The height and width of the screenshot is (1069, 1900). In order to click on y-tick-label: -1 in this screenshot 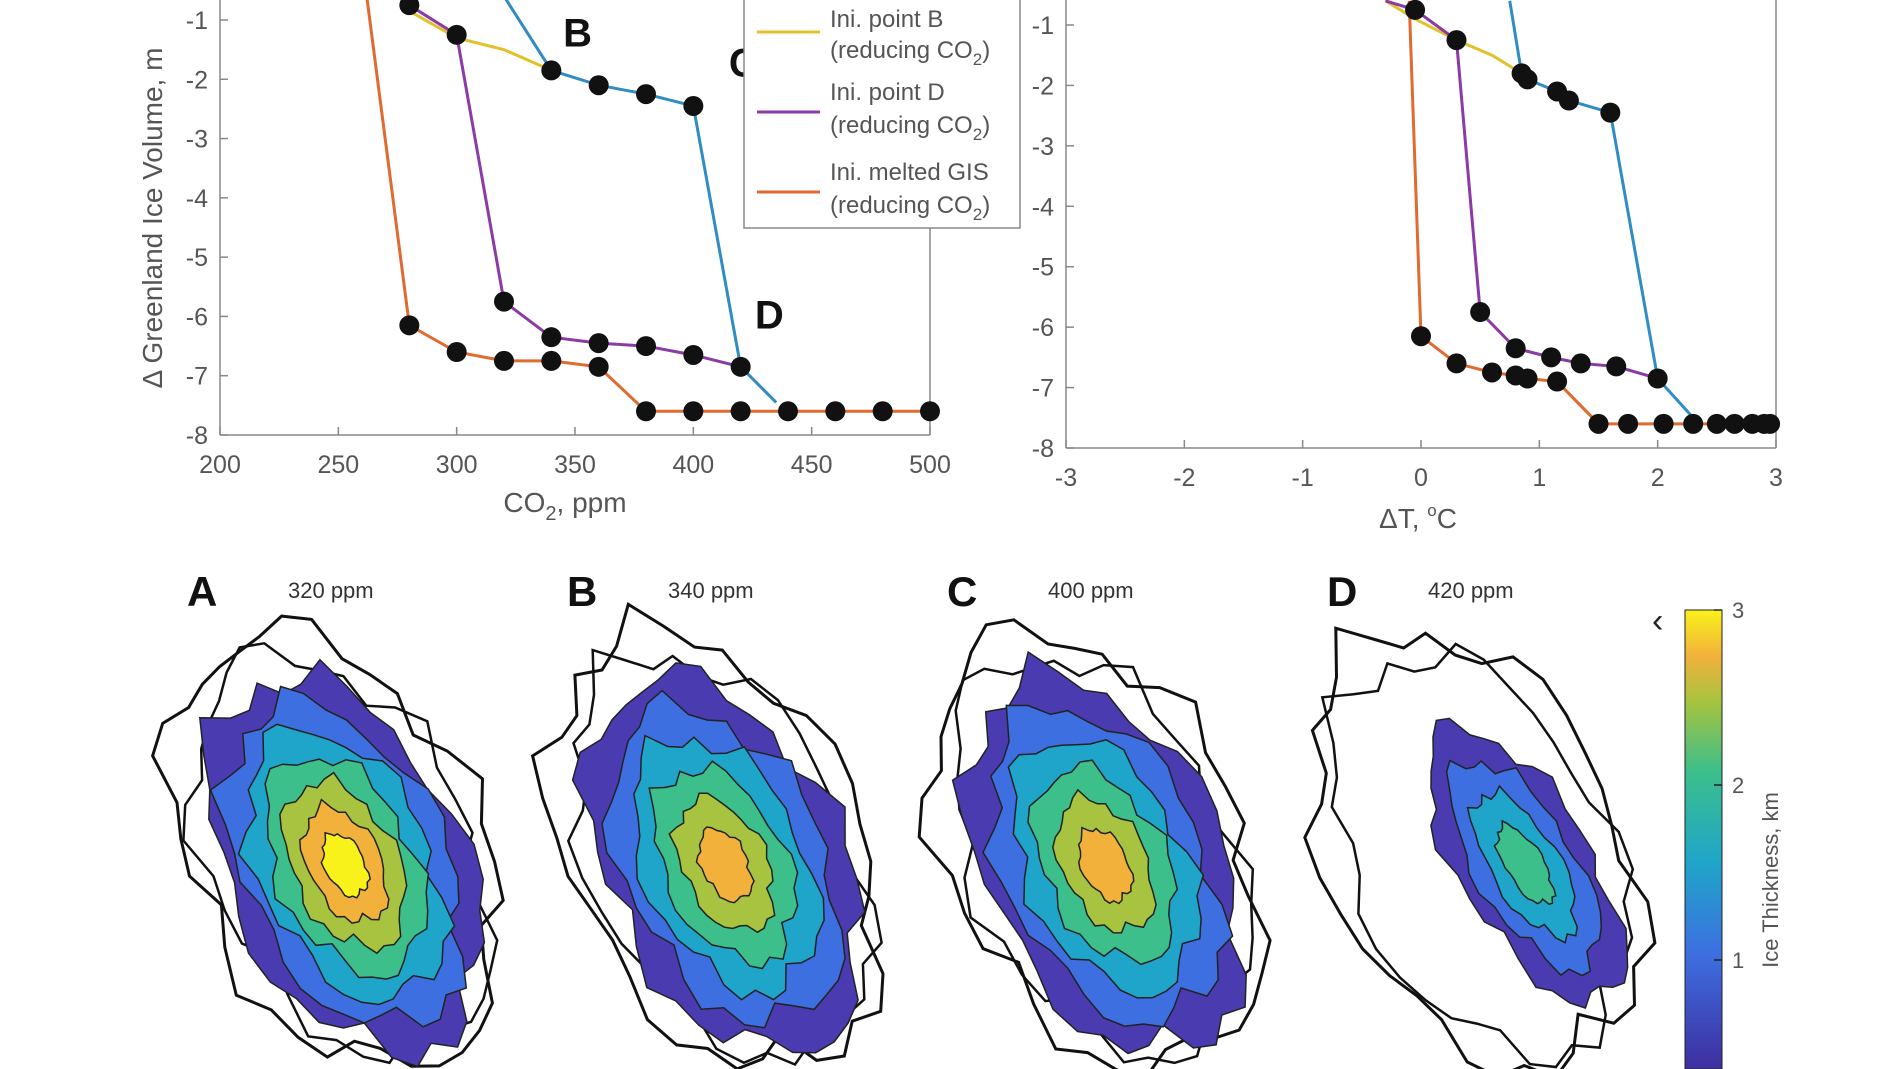, I will do `click(1043, 26)`.